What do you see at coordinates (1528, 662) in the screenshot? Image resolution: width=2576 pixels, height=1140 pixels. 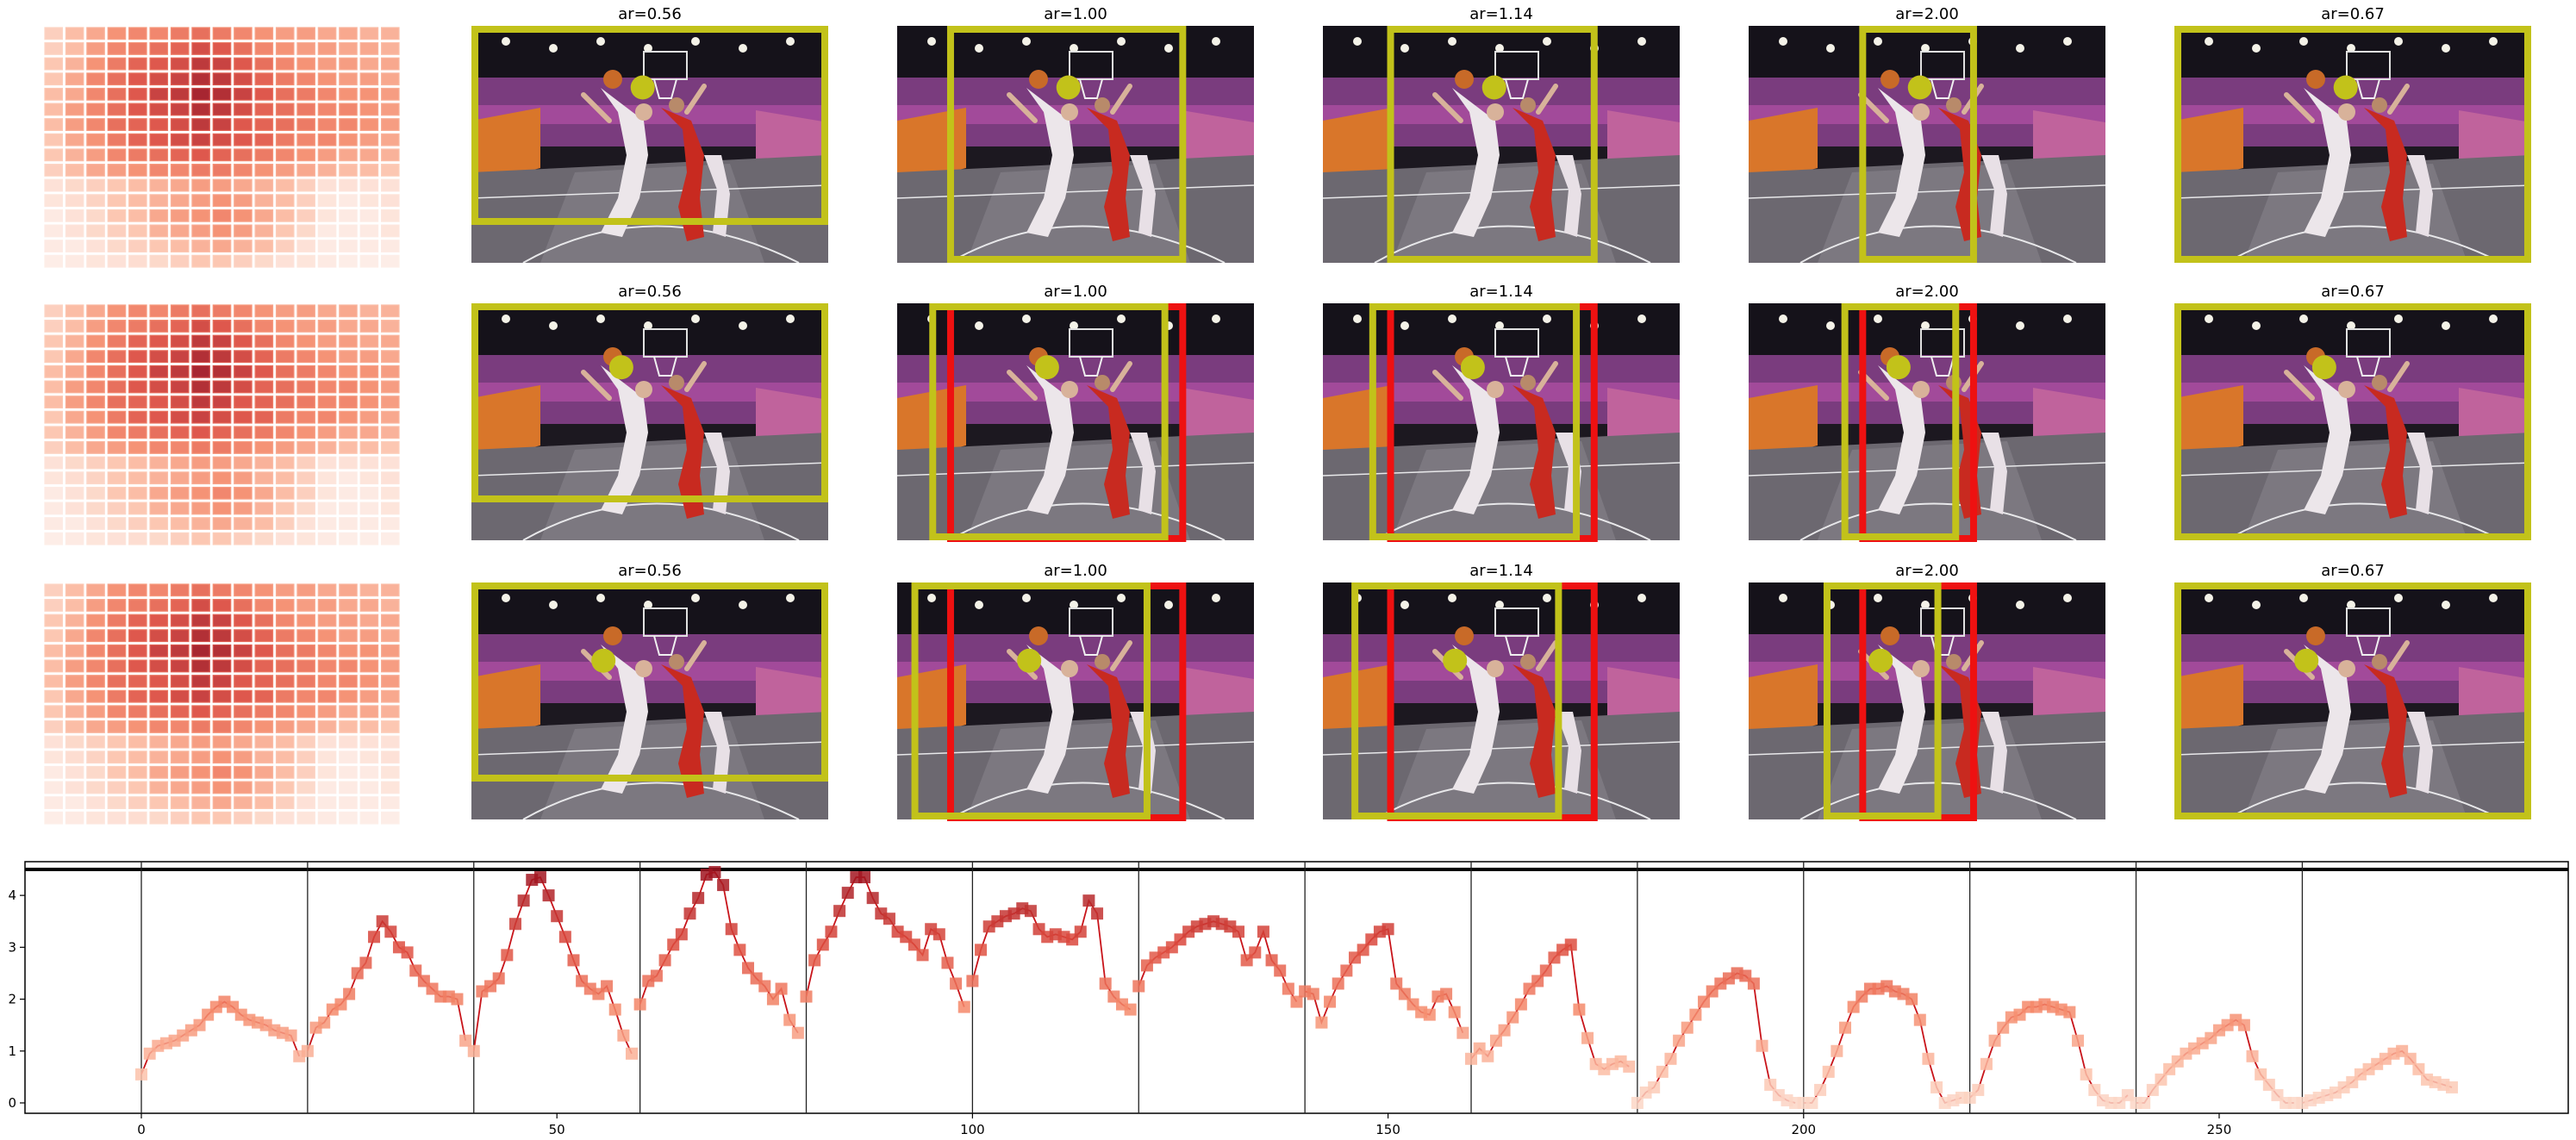 I see `player-red-head` at bounding box center [1528, 662].